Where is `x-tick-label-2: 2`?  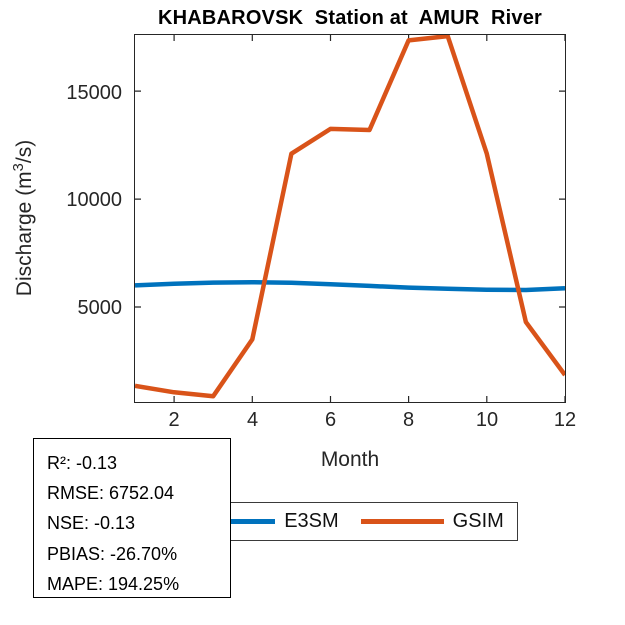
x-tick-label-2: 2 is located at coordinates (174, 420).